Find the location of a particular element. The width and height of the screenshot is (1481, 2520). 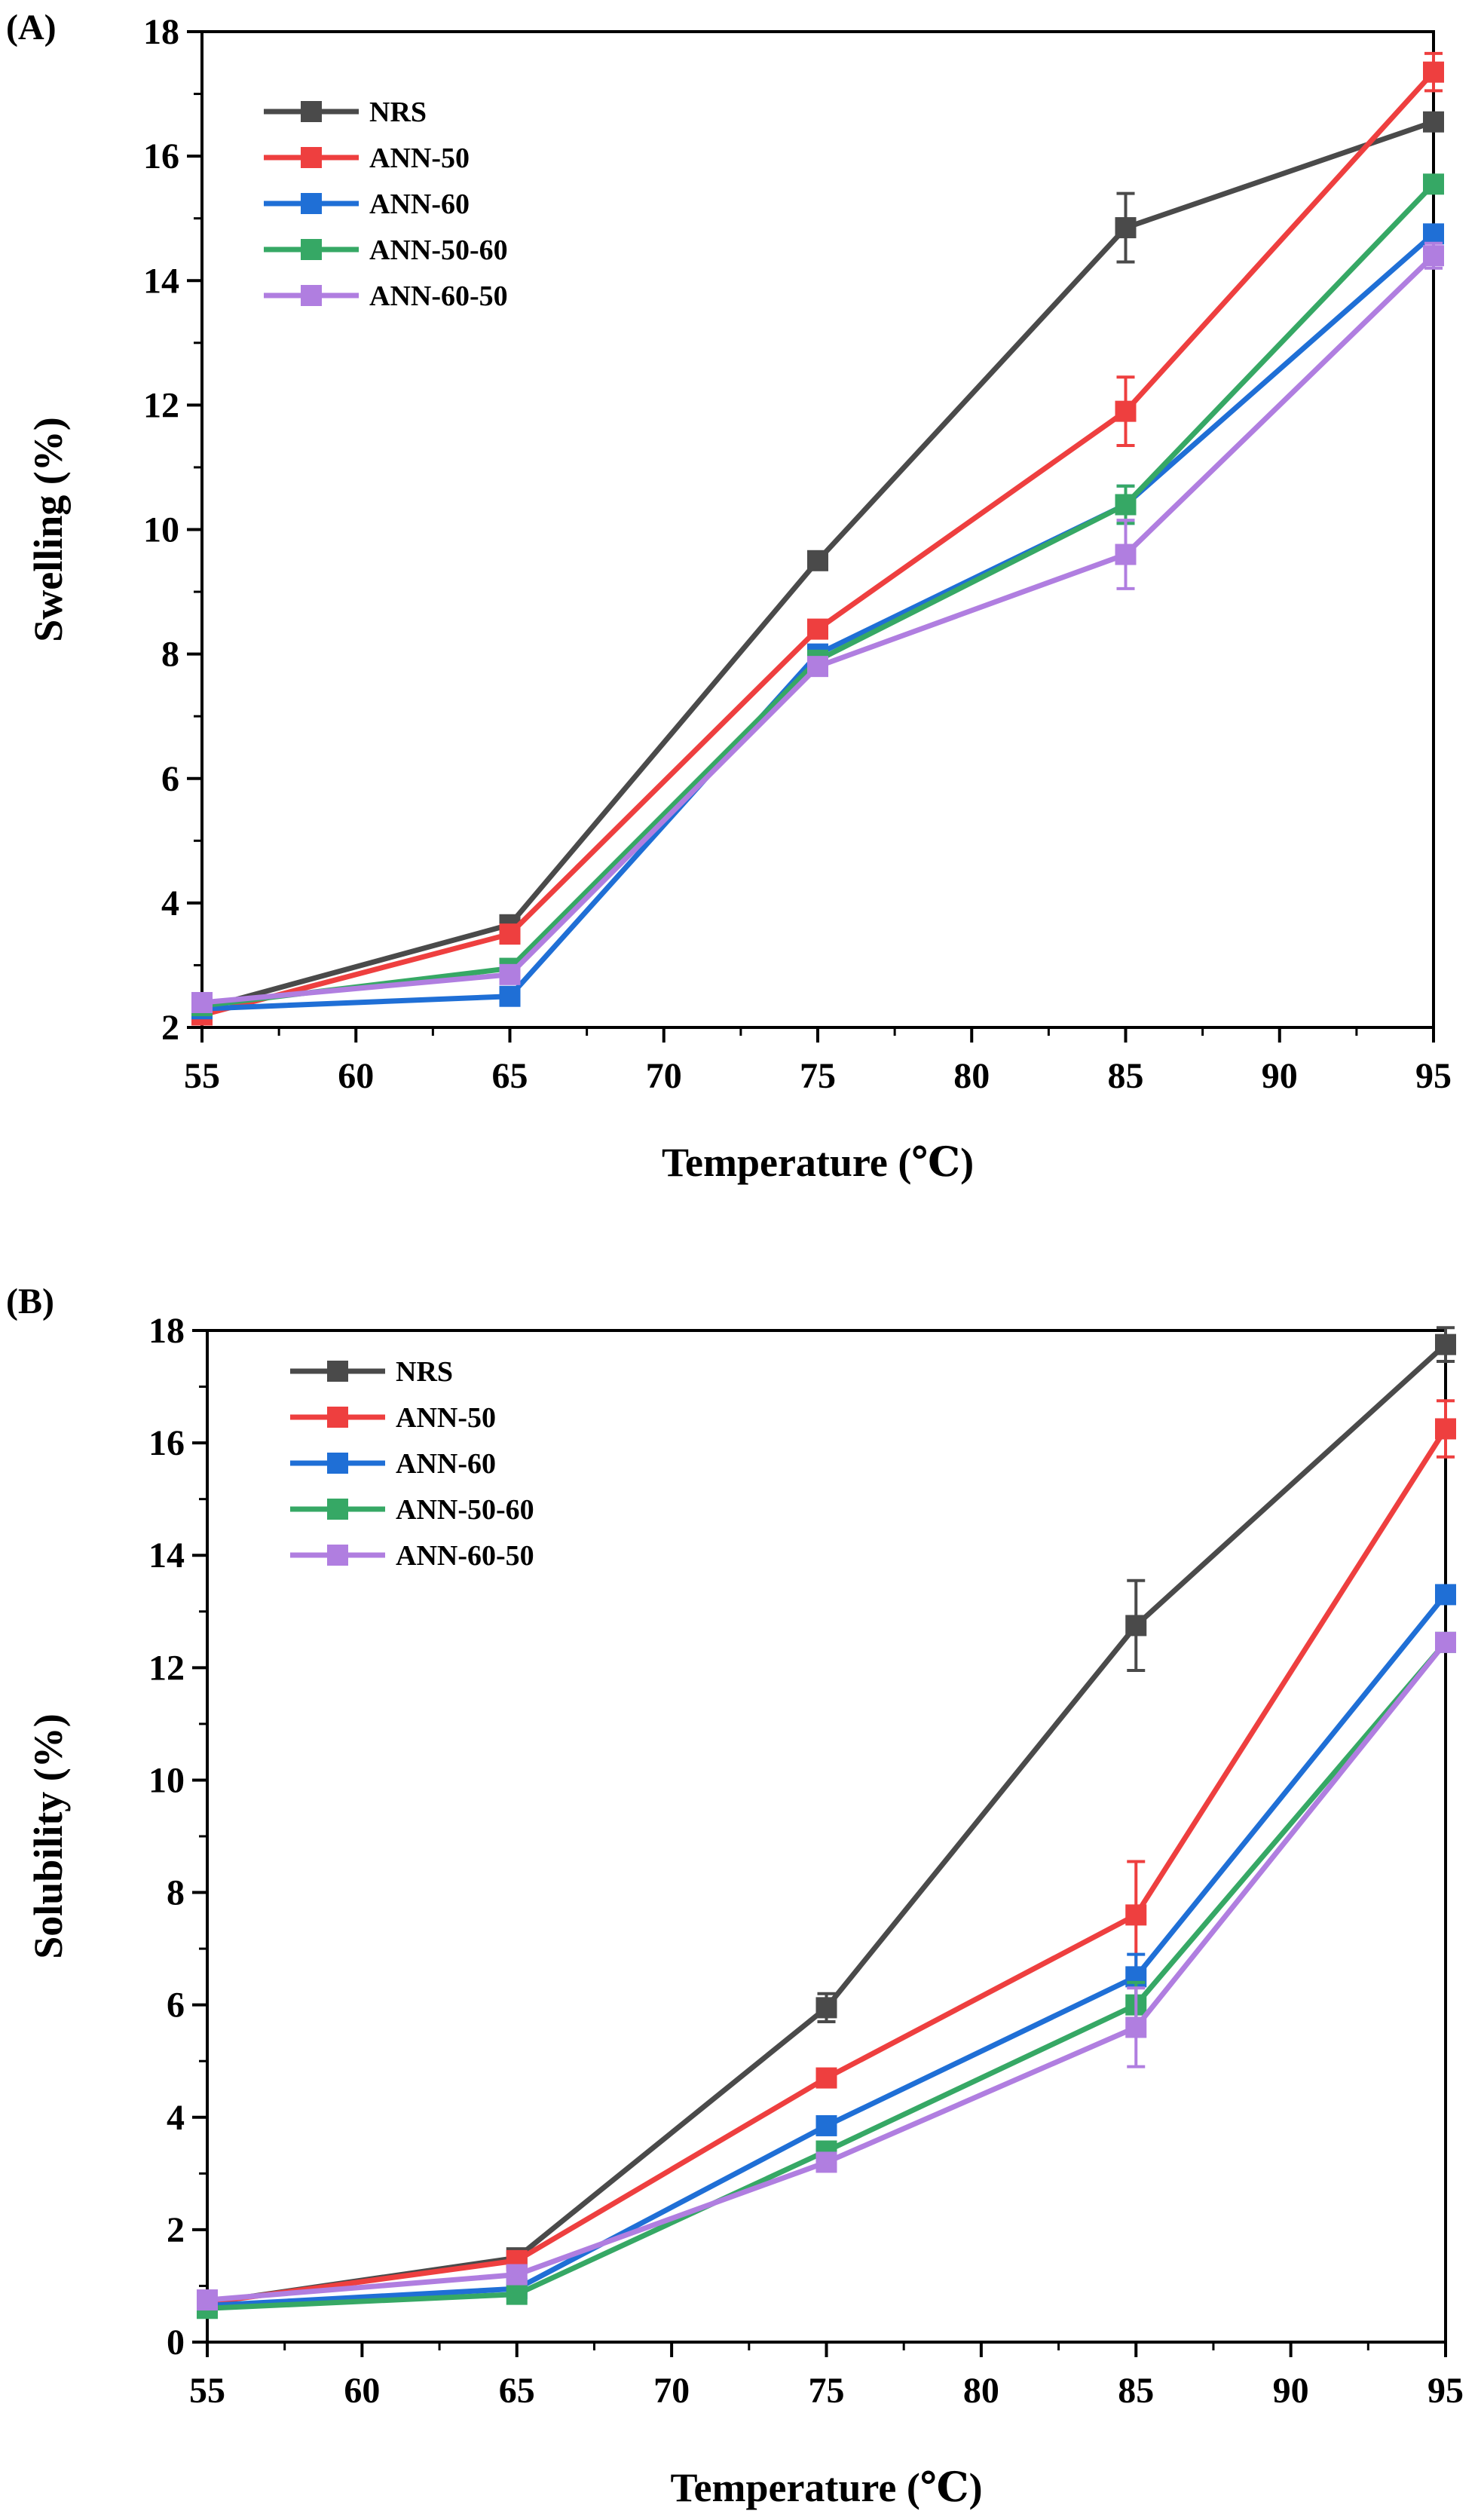

y-tick-label: 0 is located at coordinates (176, 2342).